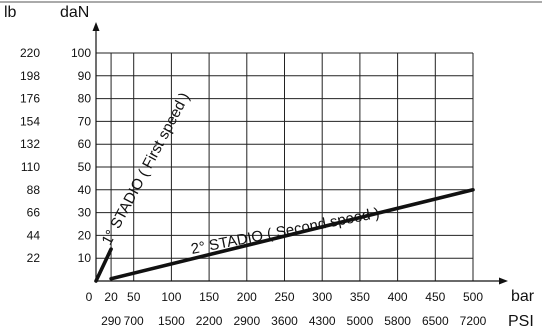 The width and height of the screenshot is (542, 329). Describe the element at coordinates (85, 76) in the screenshot. I see `y-tick-label-dan: 90` at that location.